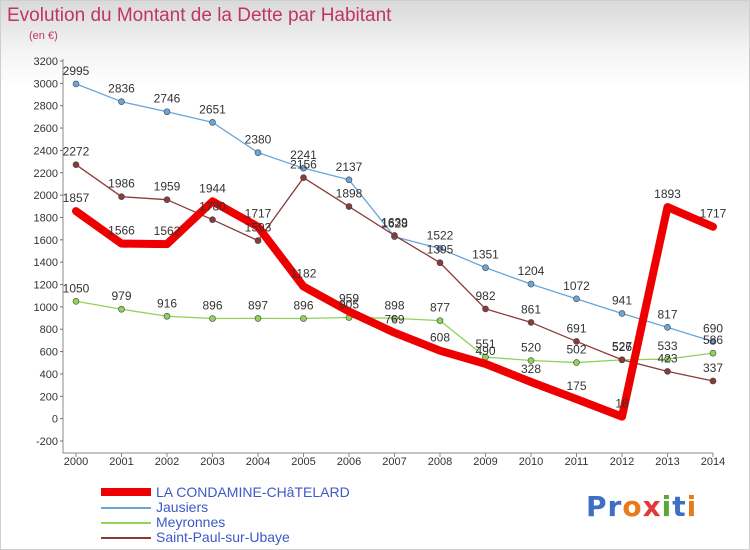 Image resolution: width=750 pixels, height=550 pixels. I want to click on data-label: 979, so click(121, 296).